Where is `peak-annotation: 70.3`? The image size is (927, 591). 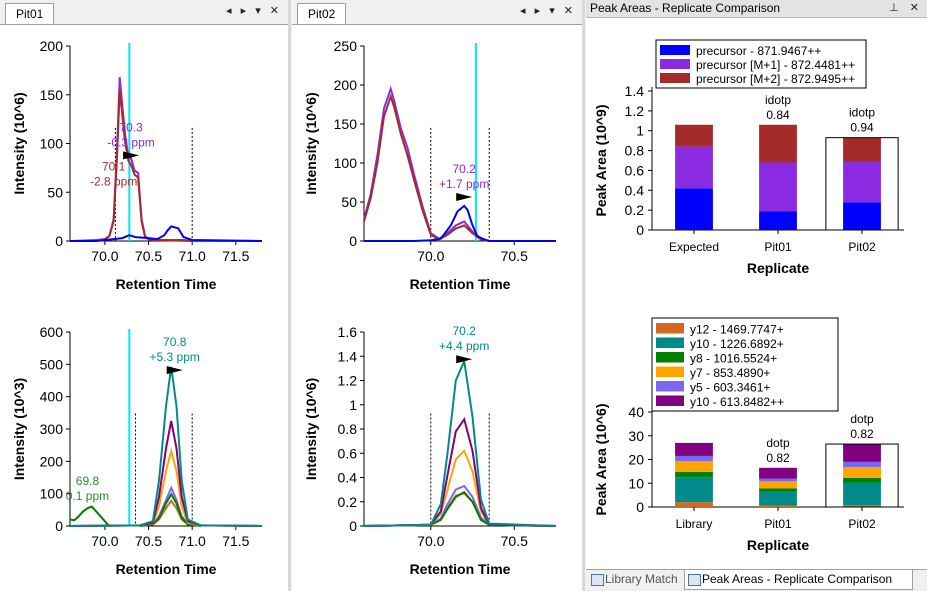 peak-annotation: 70.3 is located at coordinates (131, 127).